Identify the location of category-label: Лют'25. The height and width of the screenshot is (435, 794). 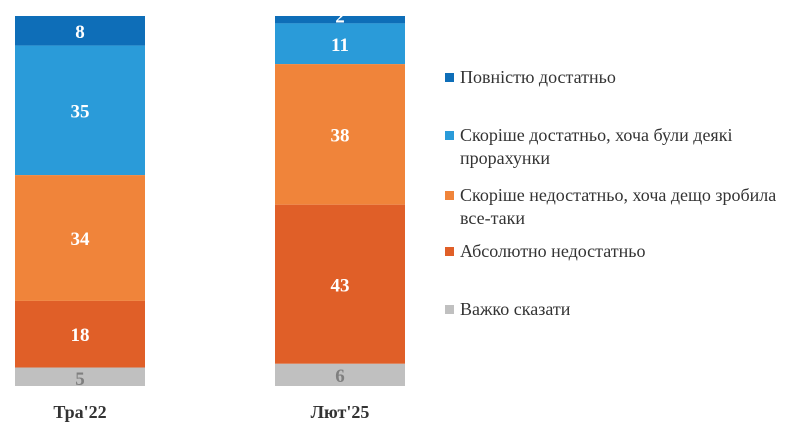
(340, 412).